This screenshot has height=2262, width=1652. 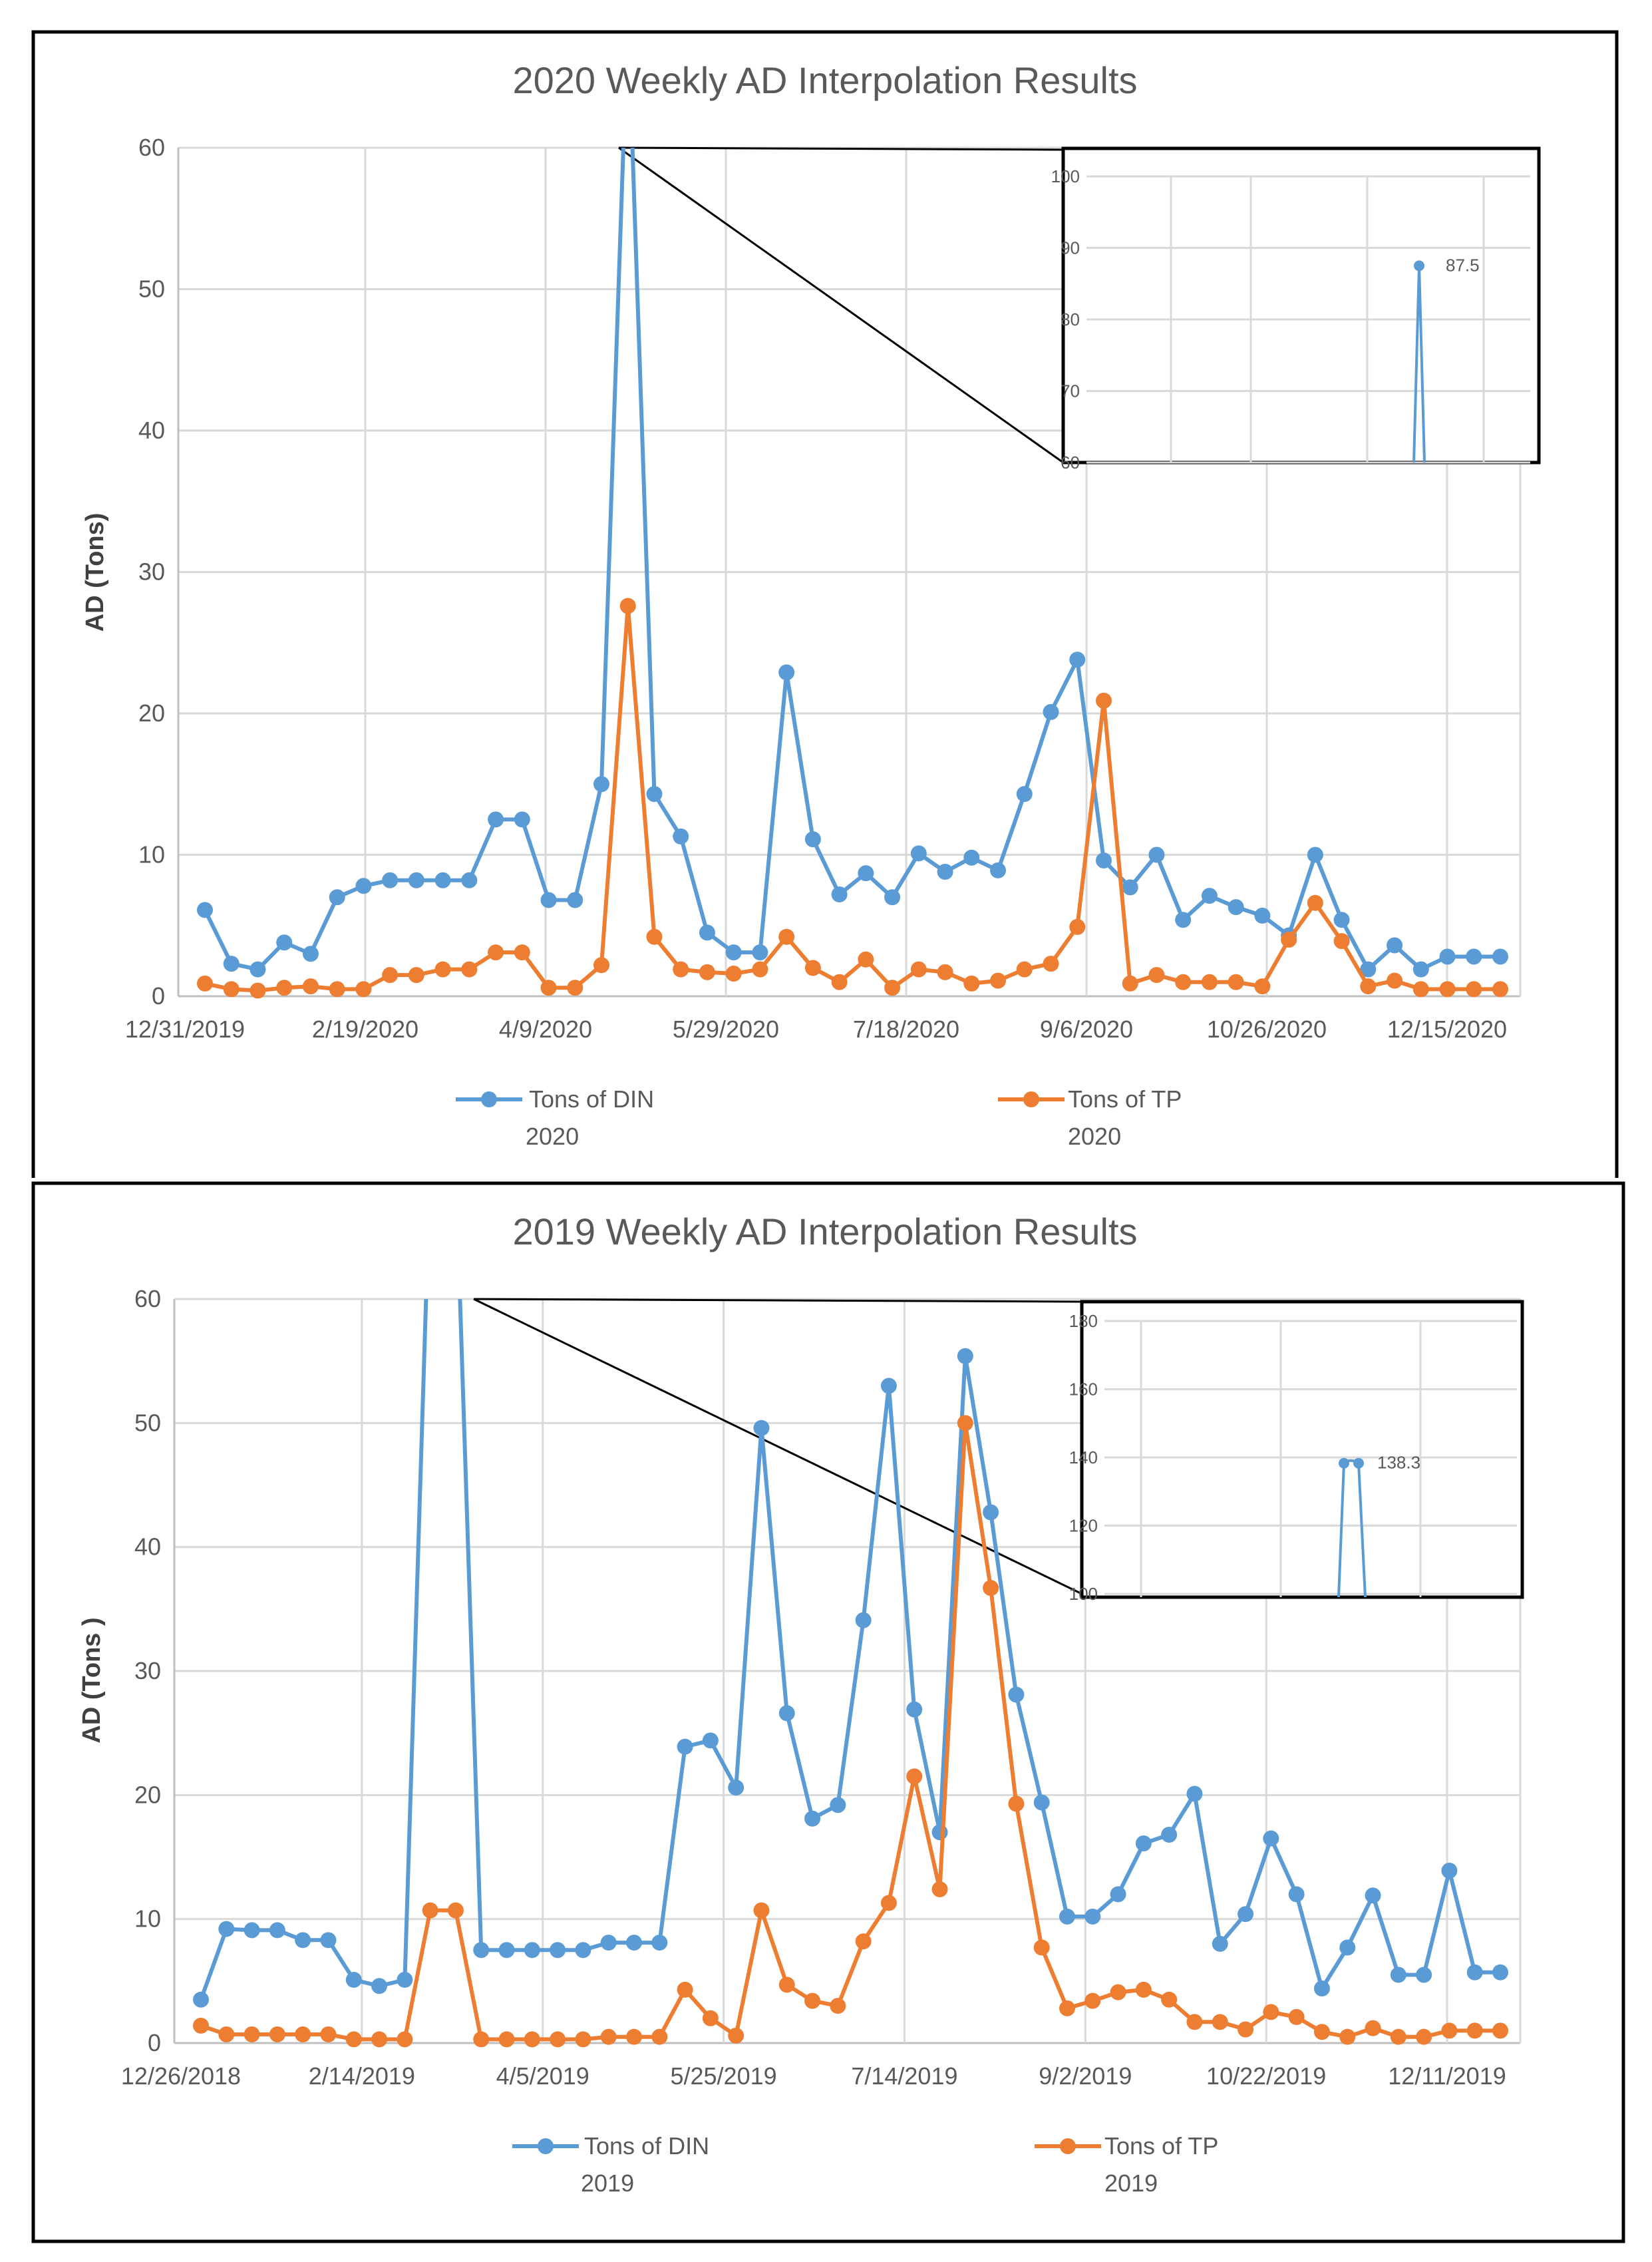 What do you see at coordinates (92, 1680) in the screenshot?
I see `chart-2019-ylabel: AD (Tons )` at bounding box center [92, 1680].